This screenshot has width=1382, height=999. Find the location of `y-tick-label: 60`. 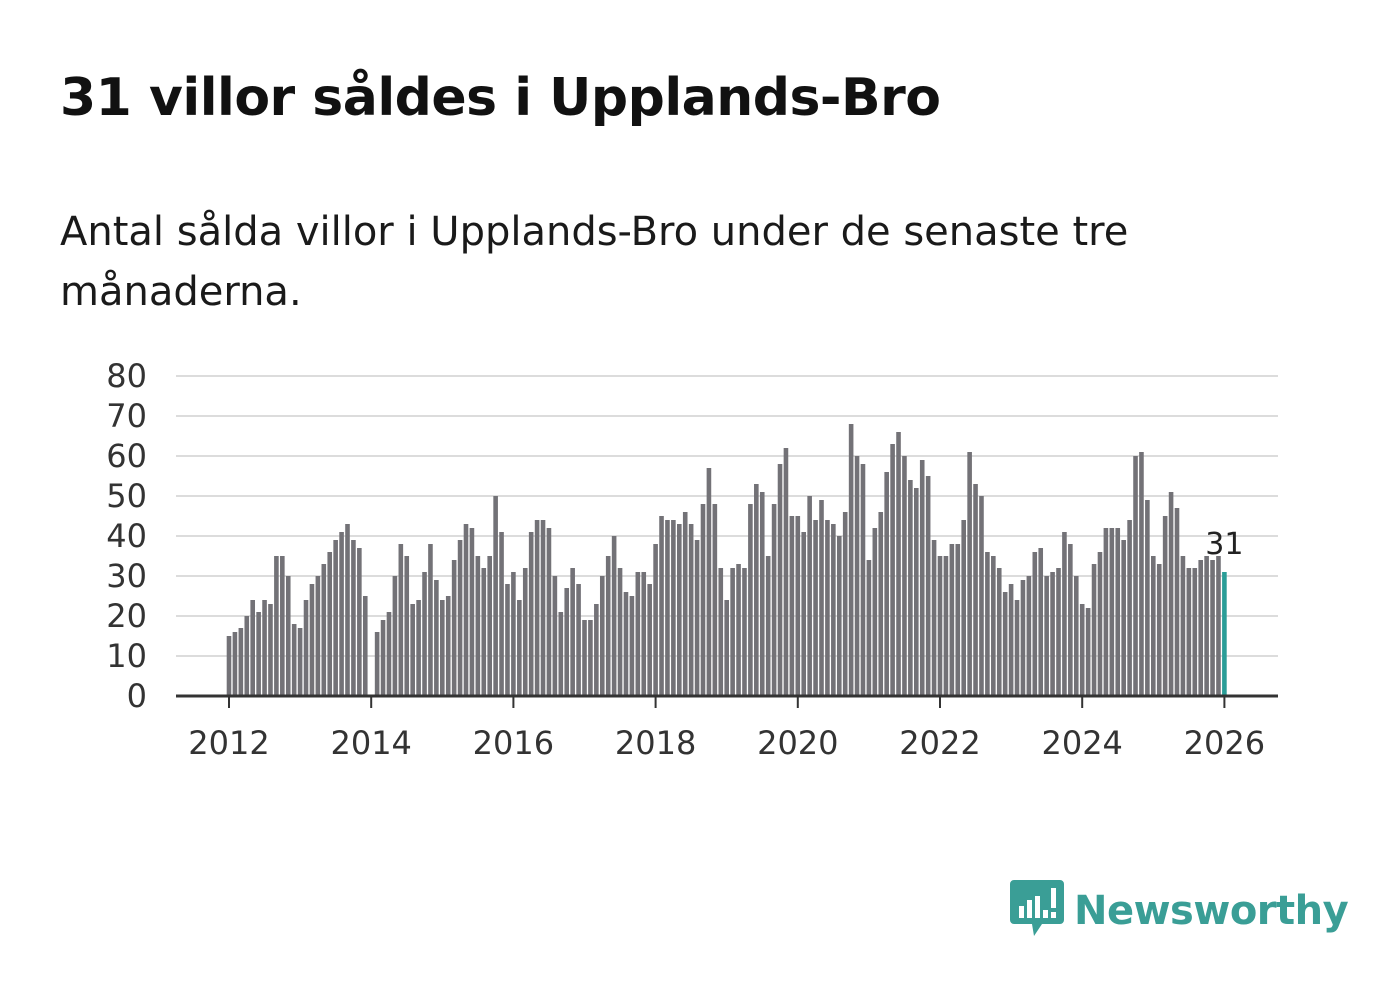

y-tick-label: 60 is located at coordinates (126, 456).